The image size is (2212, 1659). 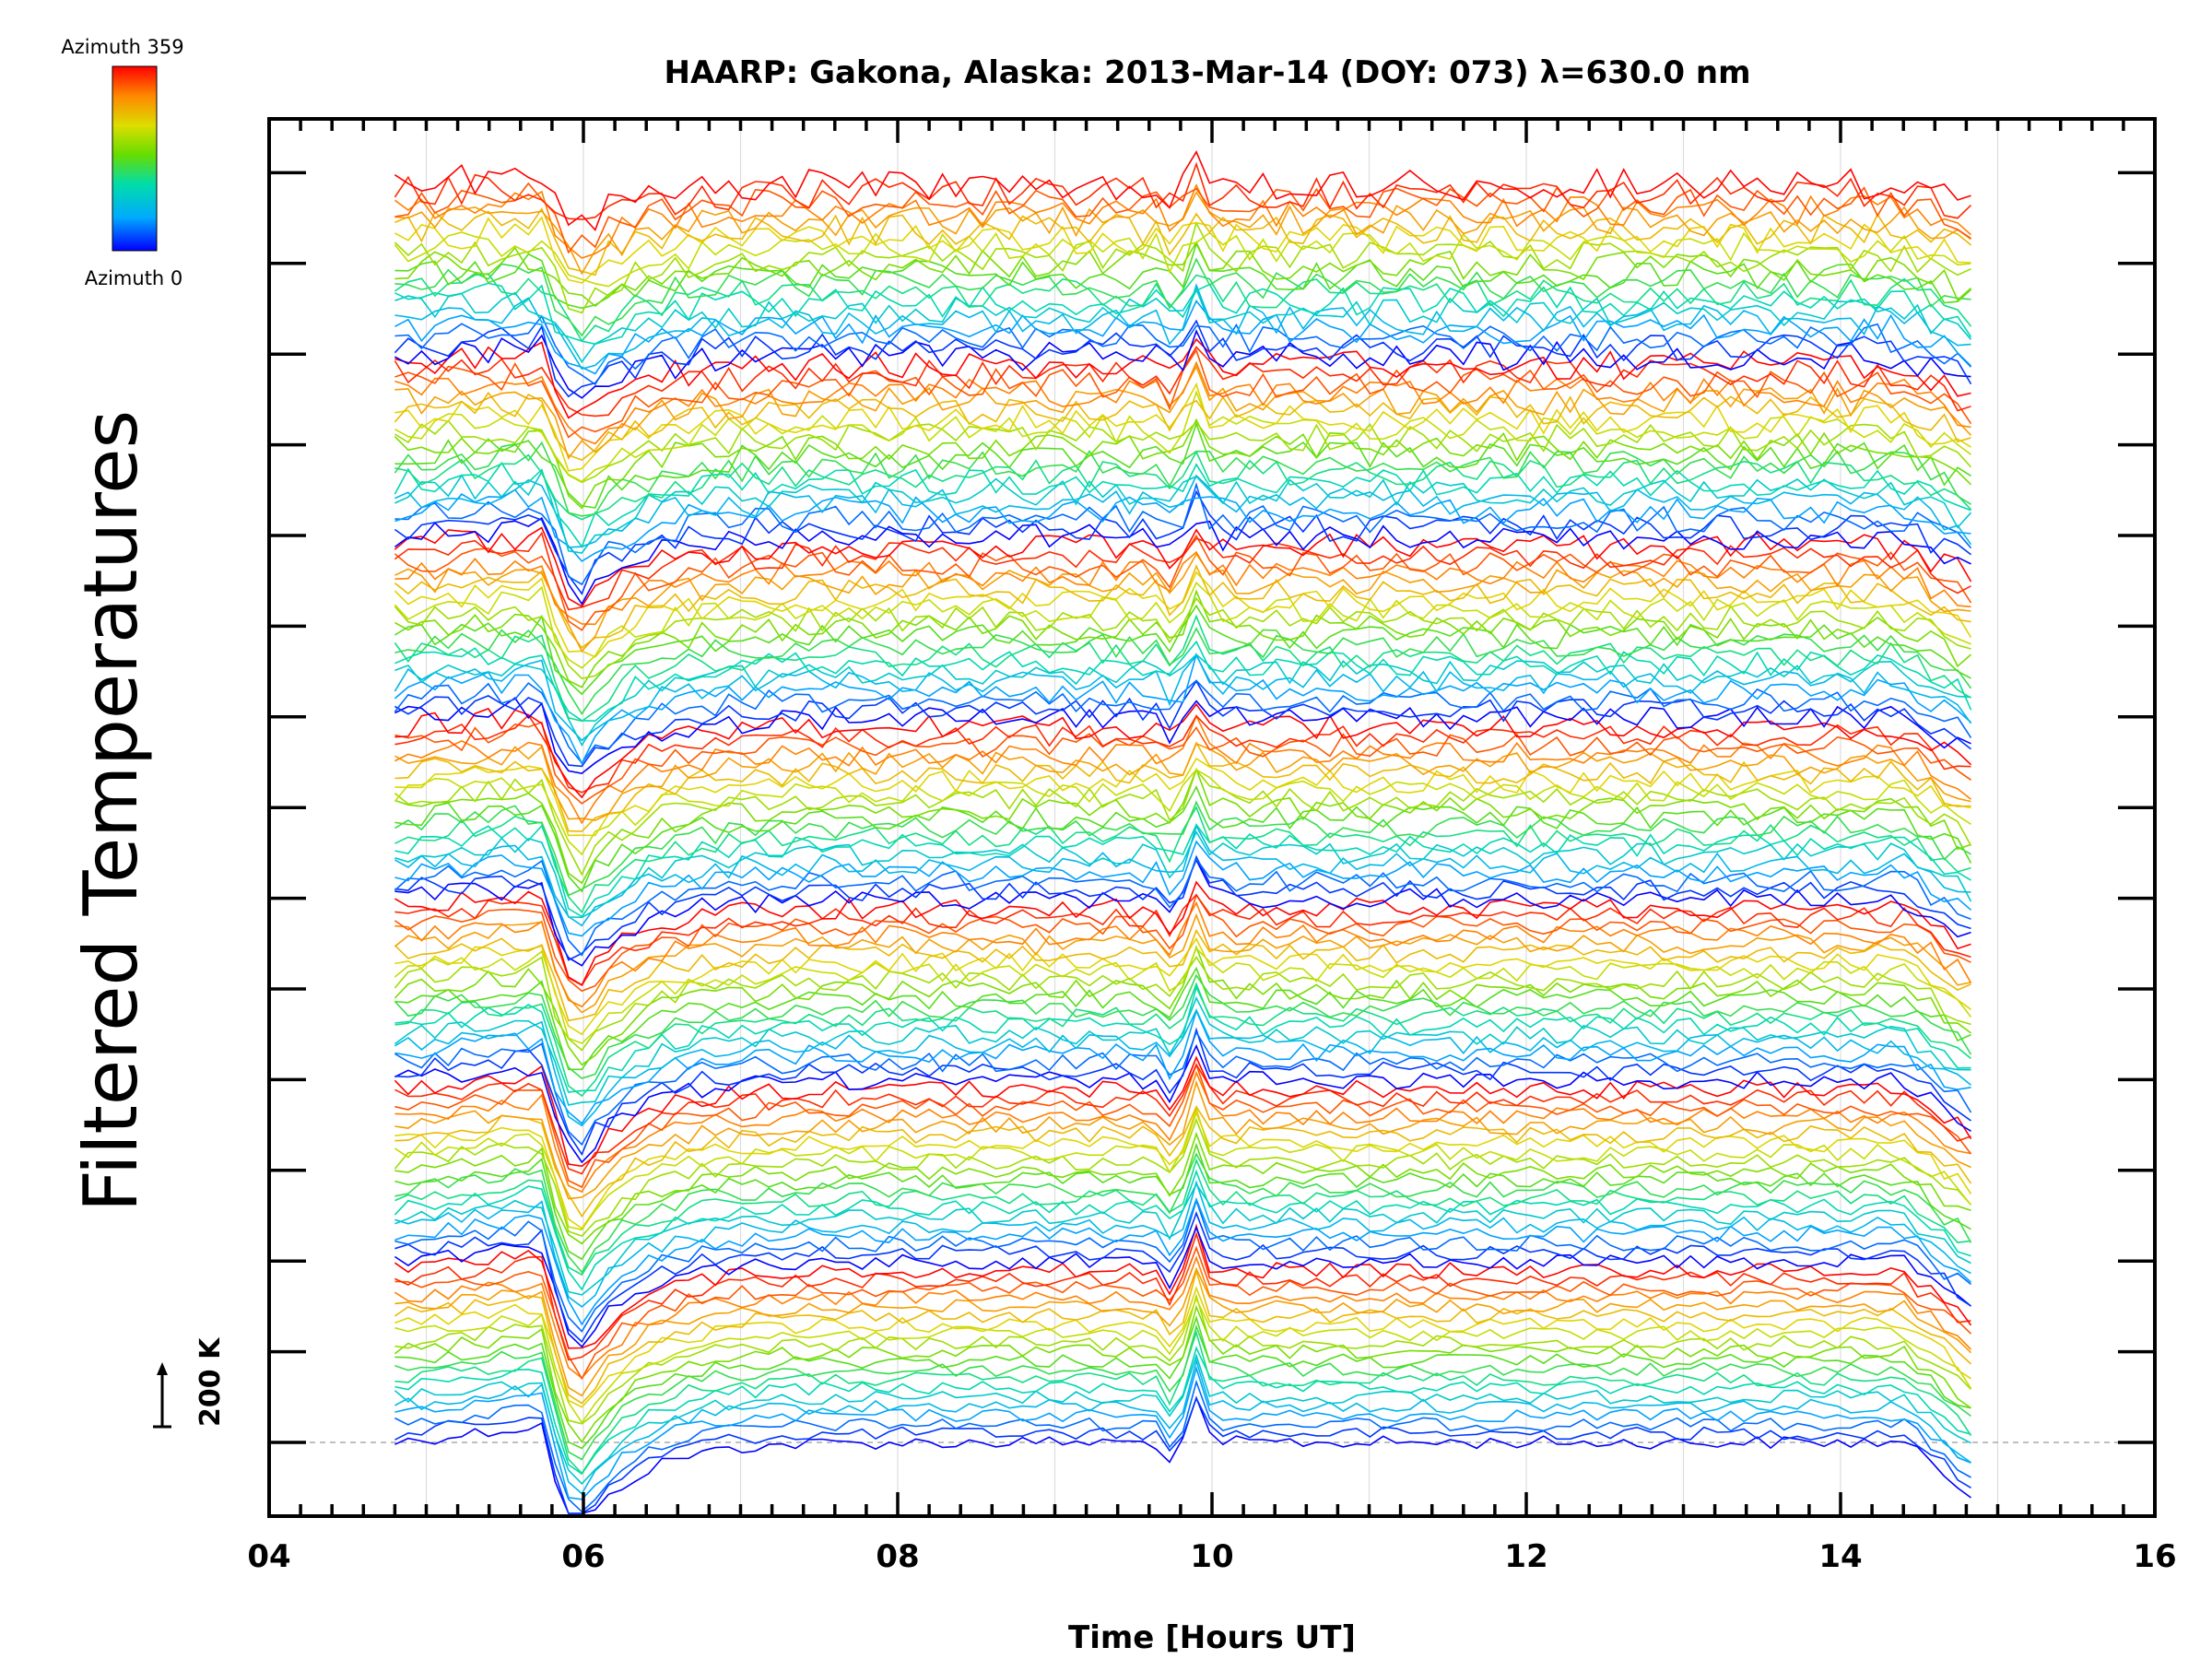 What do you see at coordinates (134, 278) in the screenshot?
I see `colorbar-bottom-label: Azimuth 0` at bounding box center [134, 278].